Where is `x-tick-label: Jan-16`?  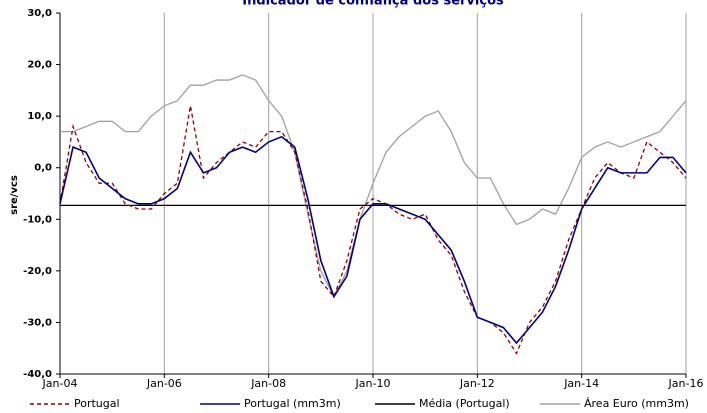 x-tick-label: Jan-16 is located at coordinates (686, 383).